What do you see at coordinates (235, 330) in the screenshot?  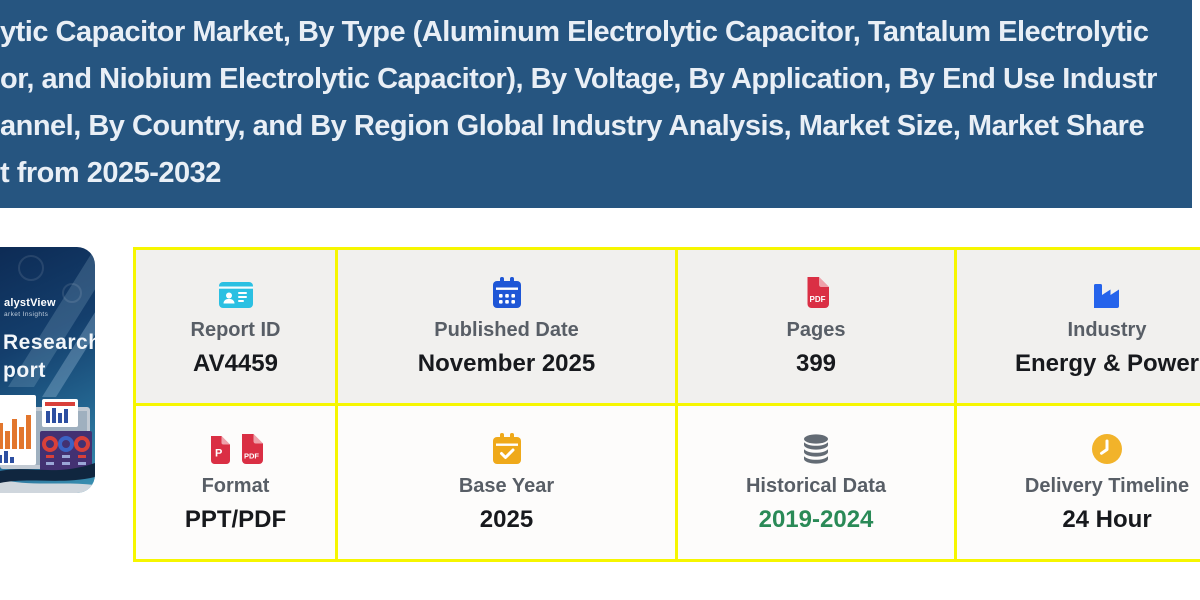 I see `report-id-label: Report ID` at bounding box center [235, 330].